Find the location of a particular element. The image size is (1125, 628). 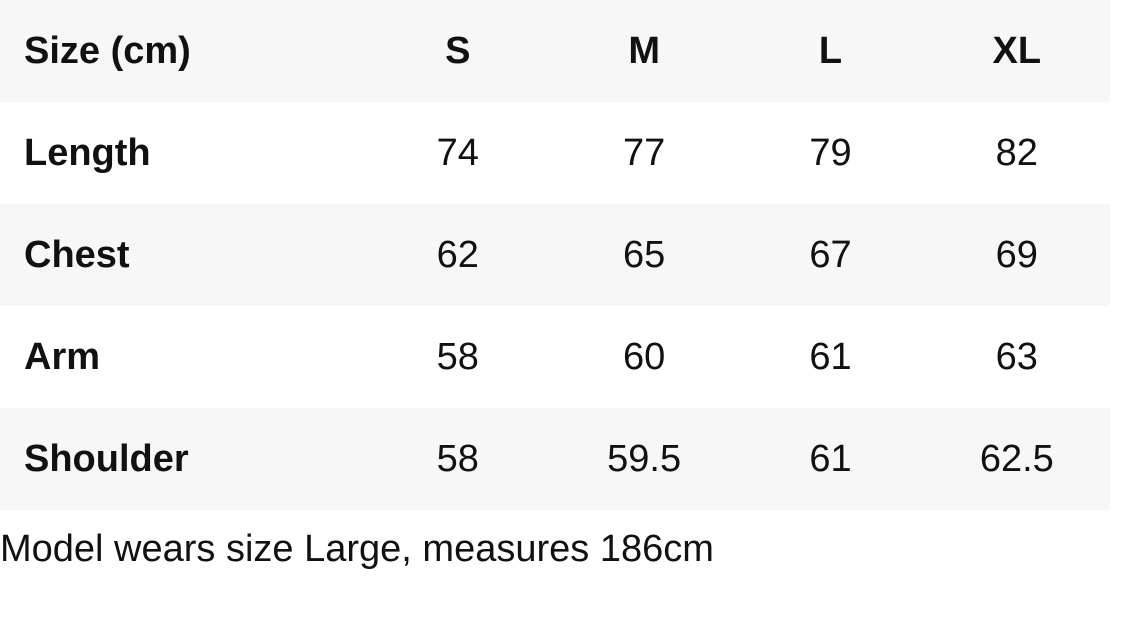

row-label: Chest is located at coordinates (77, 254).